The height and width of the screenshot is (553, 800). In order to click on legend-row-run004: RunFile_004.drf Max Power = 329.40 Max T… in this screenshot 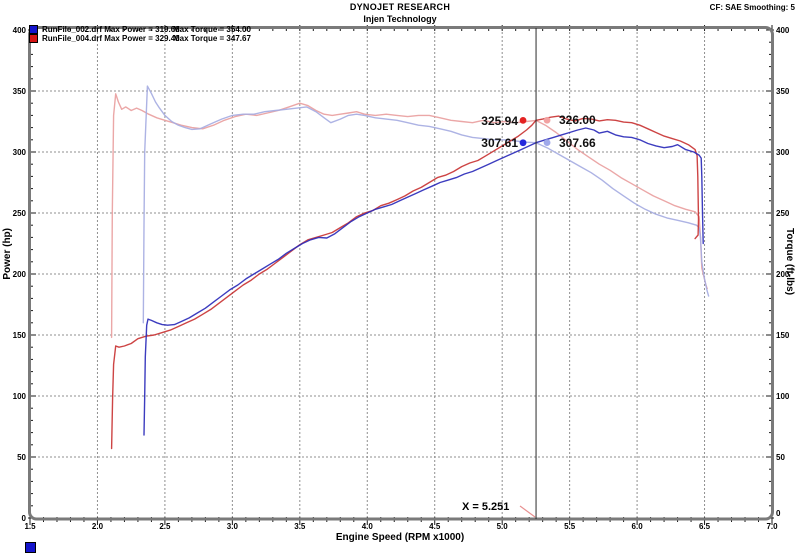, I will do `click(140, 38)`.